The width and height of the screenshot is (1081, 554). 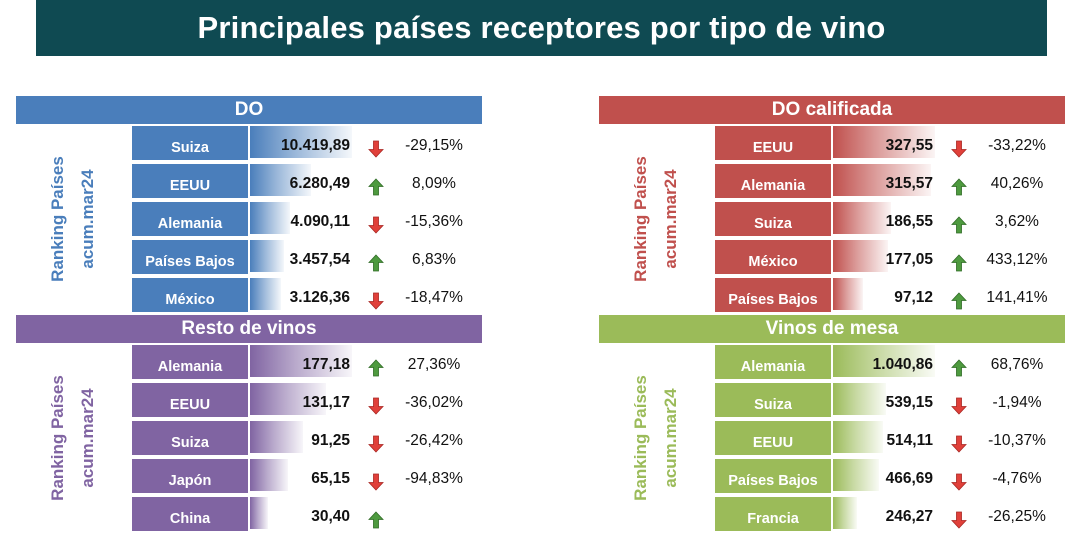 I want to click on table-row: China 30,40, so click(x=307, y=514).